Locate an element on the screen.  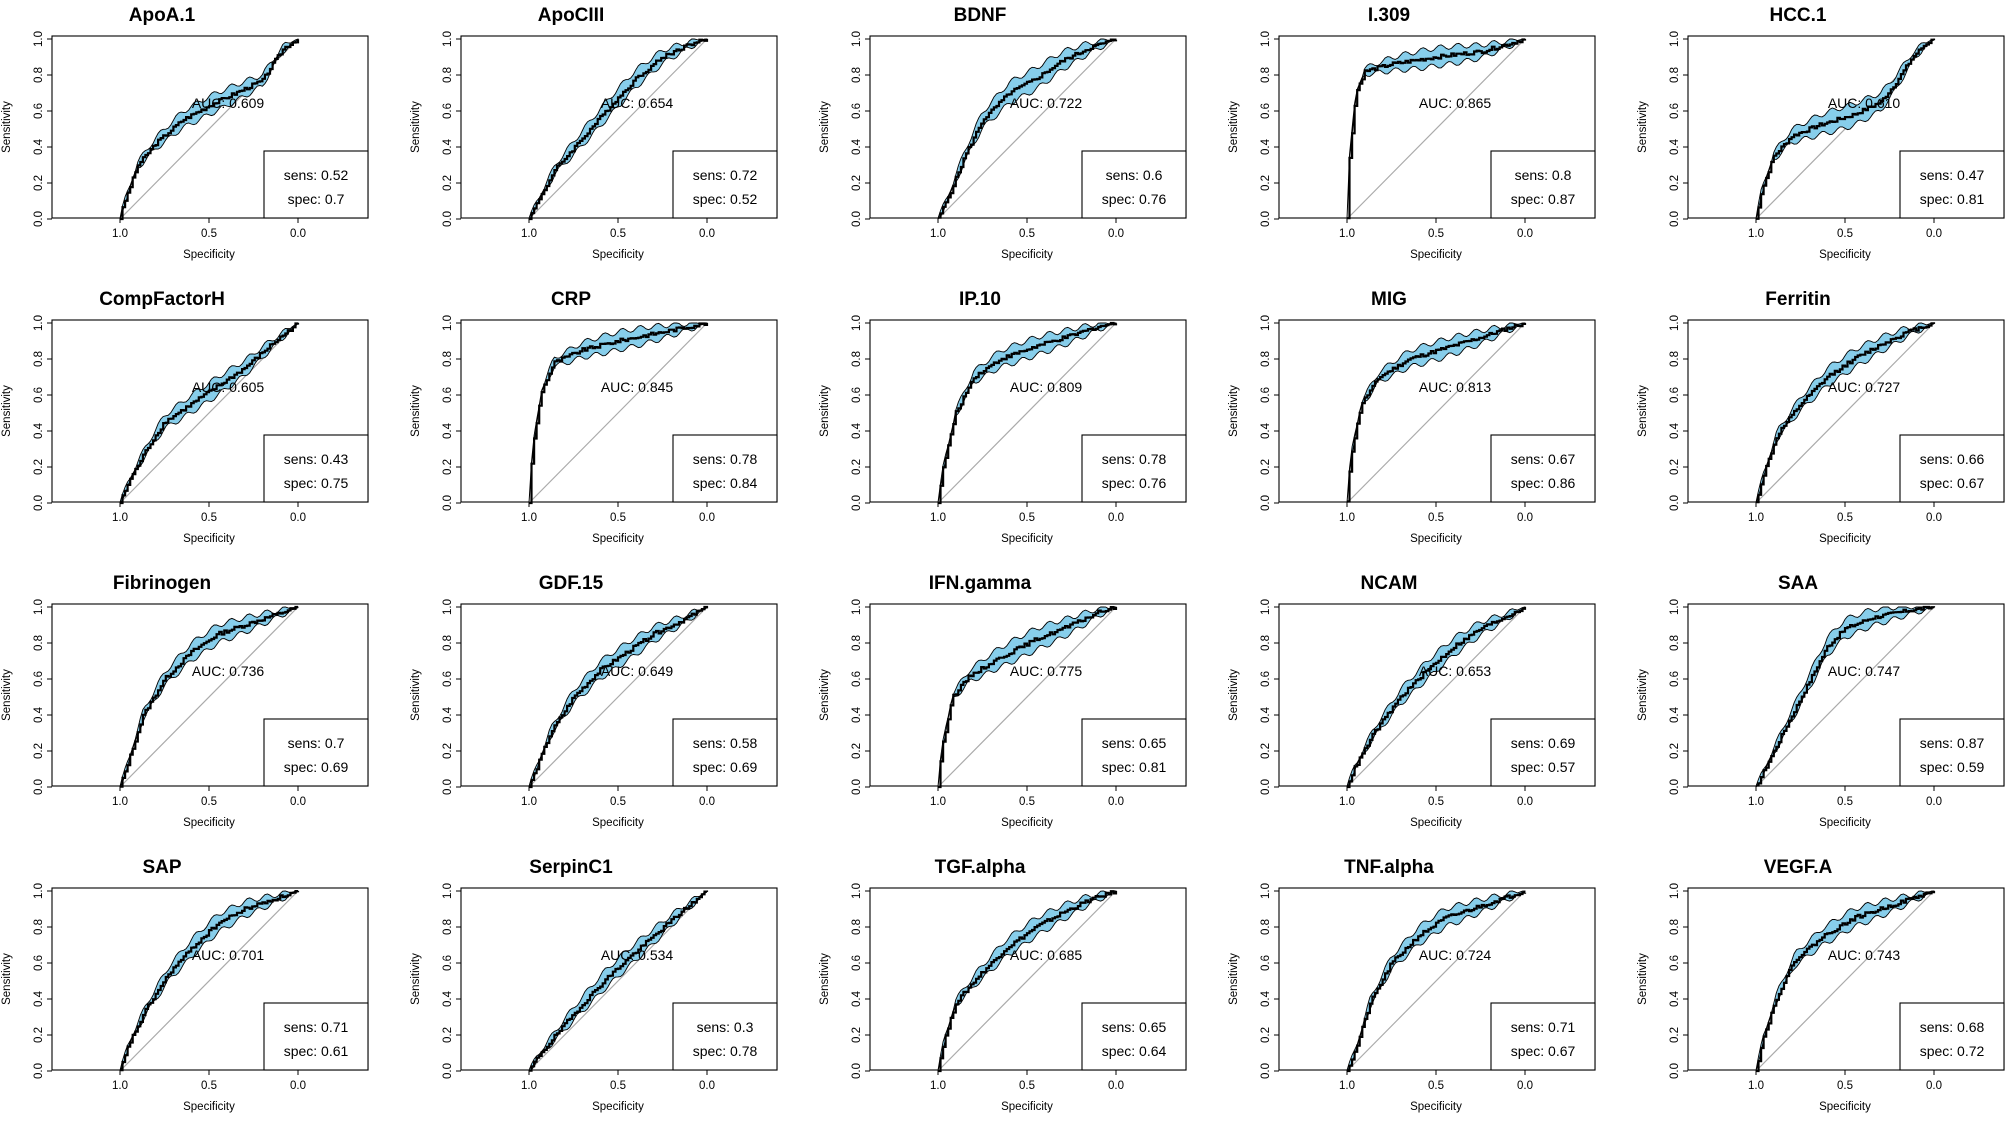
sens-label: sens: 0.52 is located at coordinates (316, 175).